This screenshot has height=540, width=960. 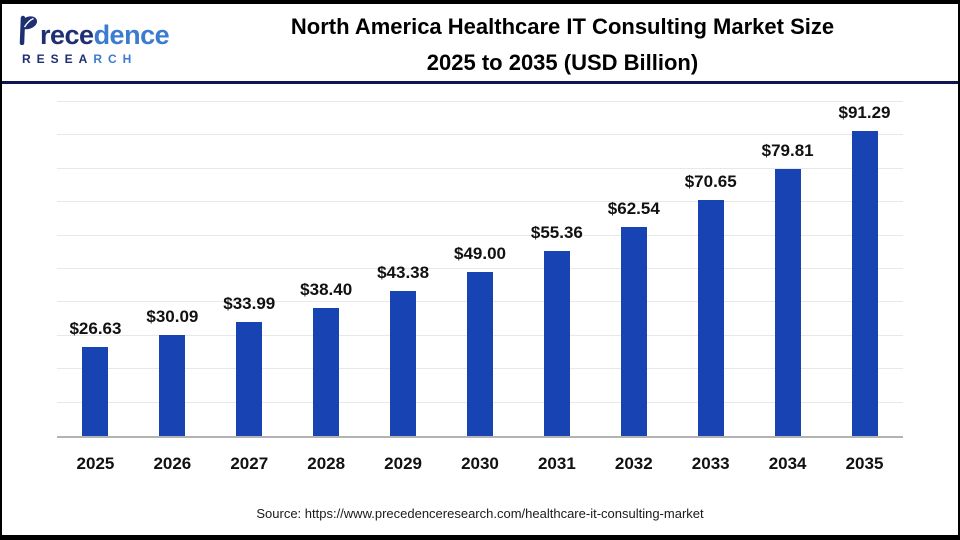 I want to click on bar-value-label: $55.36, so click(x=556, y=232).